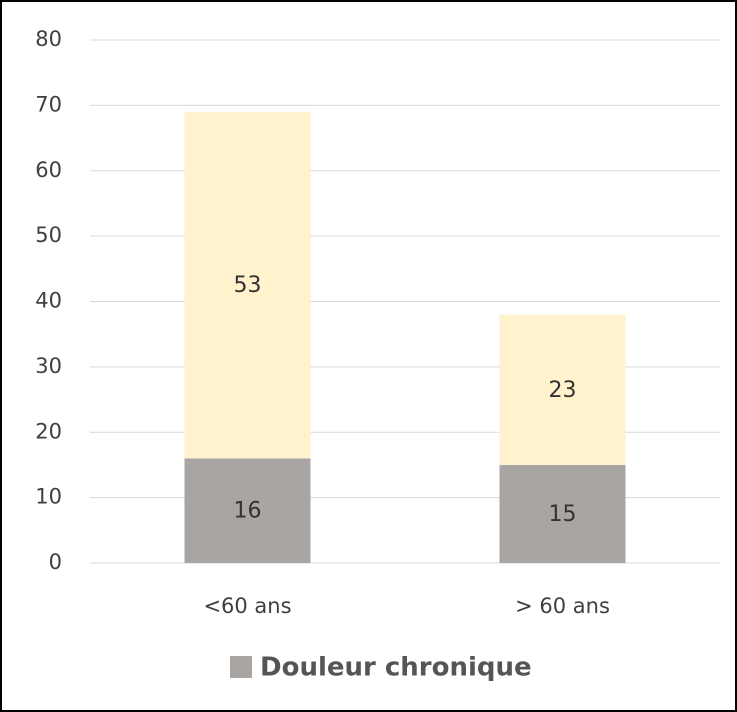 This screenshot has width=737, height=712. I want to click on y-tick-label: 0, so click(55, 562).